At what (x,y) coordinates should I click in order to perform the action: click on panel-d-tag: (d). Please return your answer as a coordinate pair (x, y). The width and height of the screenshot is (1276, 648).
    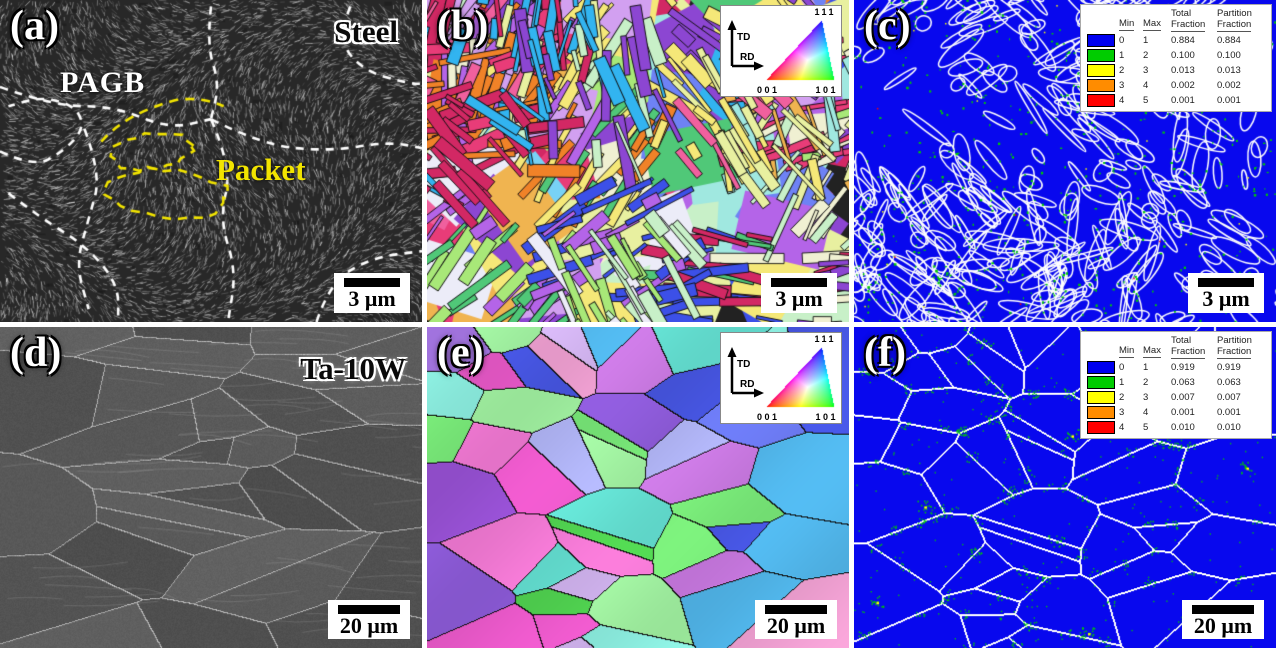
    Looking at the image, I should click on (36, 352).